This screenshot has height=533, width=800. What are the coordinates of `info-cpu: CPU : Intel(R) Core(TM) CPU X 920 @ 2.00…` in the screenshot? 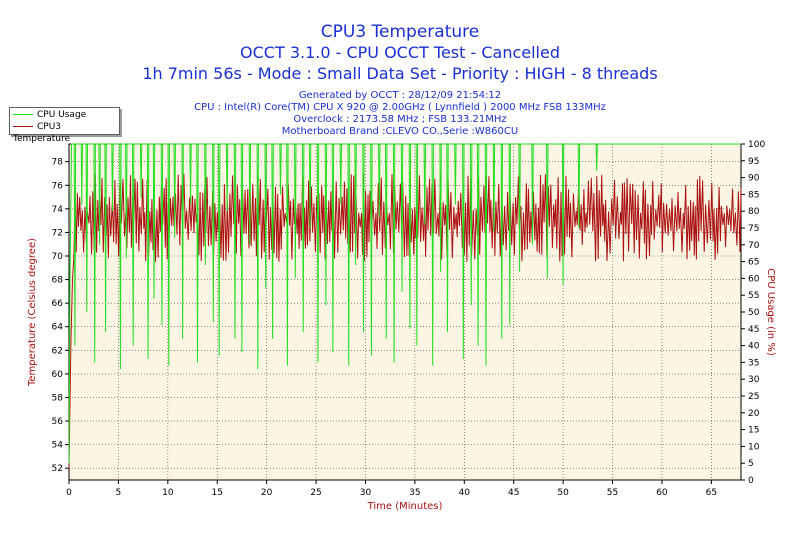 It's located at (400, 107).